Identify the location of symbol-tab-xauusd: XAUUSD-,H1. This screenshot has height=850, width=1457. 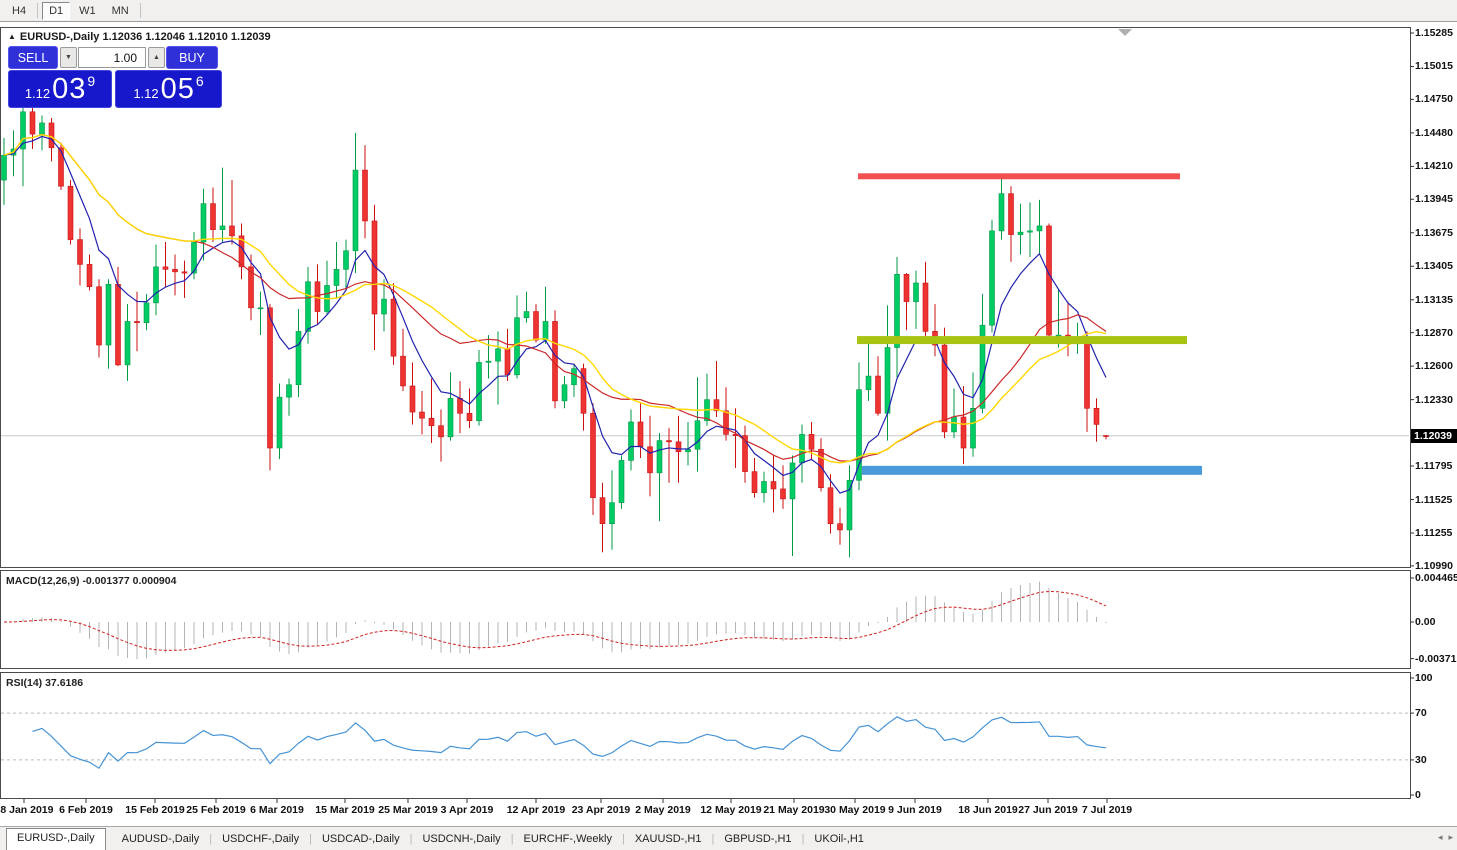
(668, 839).